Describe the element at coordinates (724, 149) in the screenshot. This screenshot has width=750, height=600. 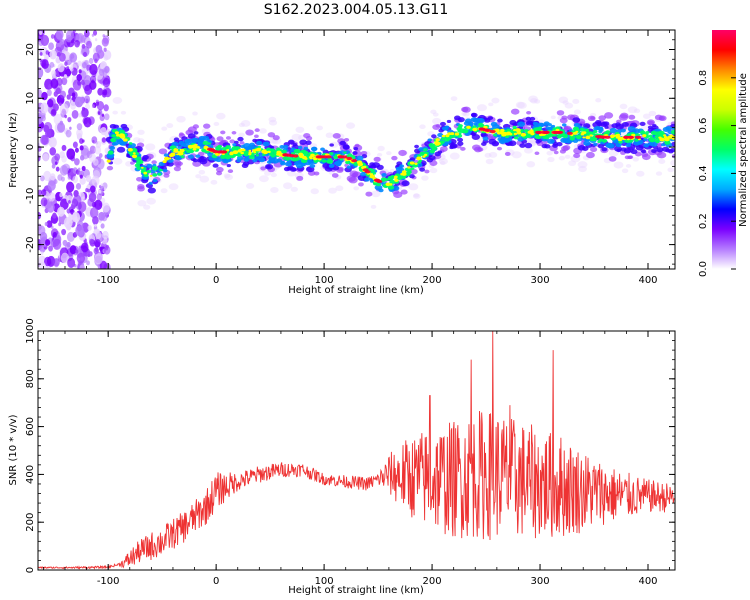
I see `colorbar-gradient` at that location.